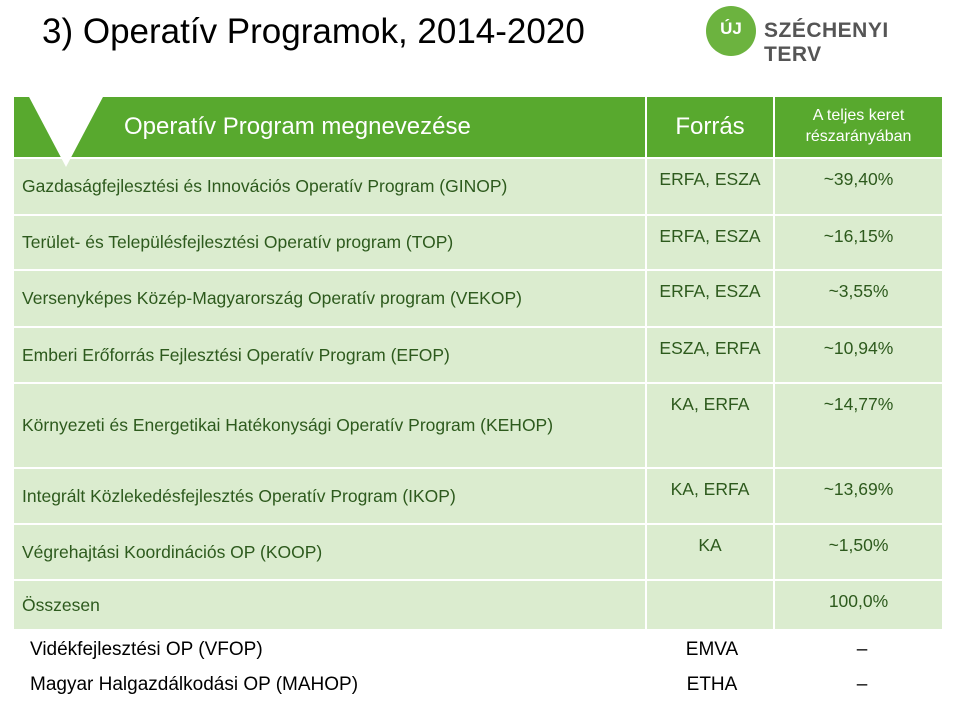  What do you see at coordinates (858, 605) in the screenshot?
I see `cell-share: 100,0%` at bounding box center [858, 605].